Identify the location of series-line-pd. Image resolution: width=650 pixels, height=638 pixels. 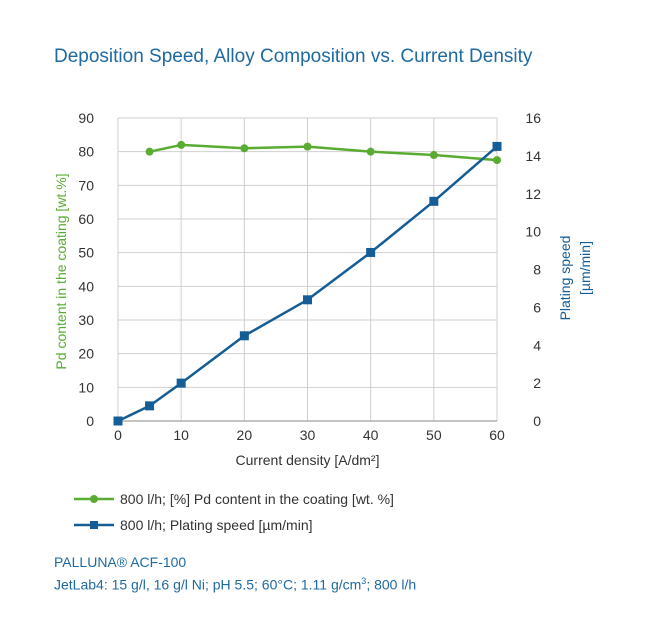
(323, 152).